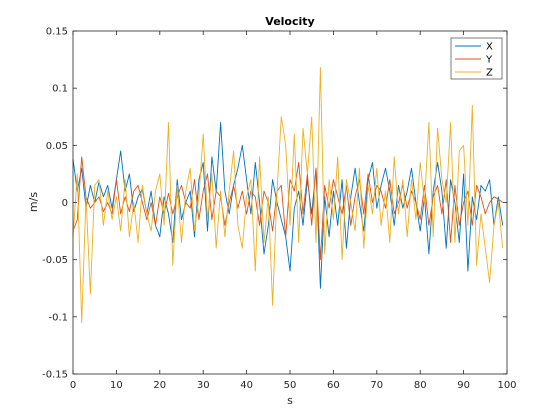 Image resolution: width=560 pixels, height=420 pixels. Describe the element at coordinates (290, 385) in the screenshot. I see `x-tick-label: 50` at that location.